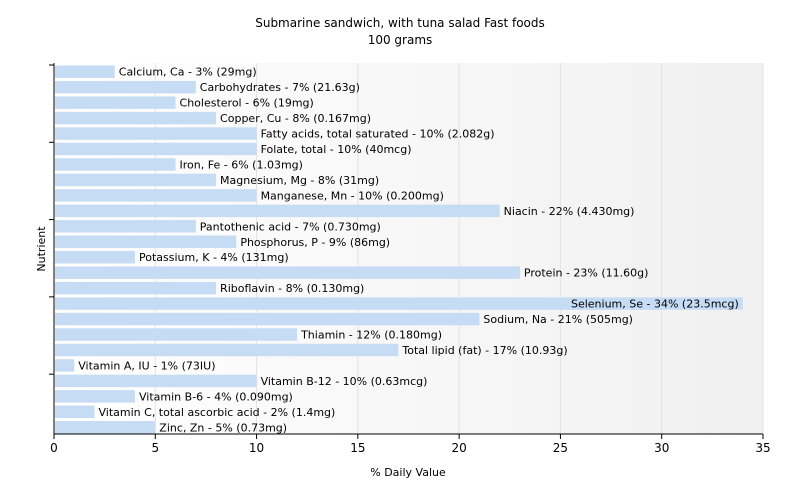 This screenshot has height=500, width=800. What do you see at coordinates (41, 249) in the screenshot?
I see `y-axis-label: Nutrient` at bounding box center [41, 249].